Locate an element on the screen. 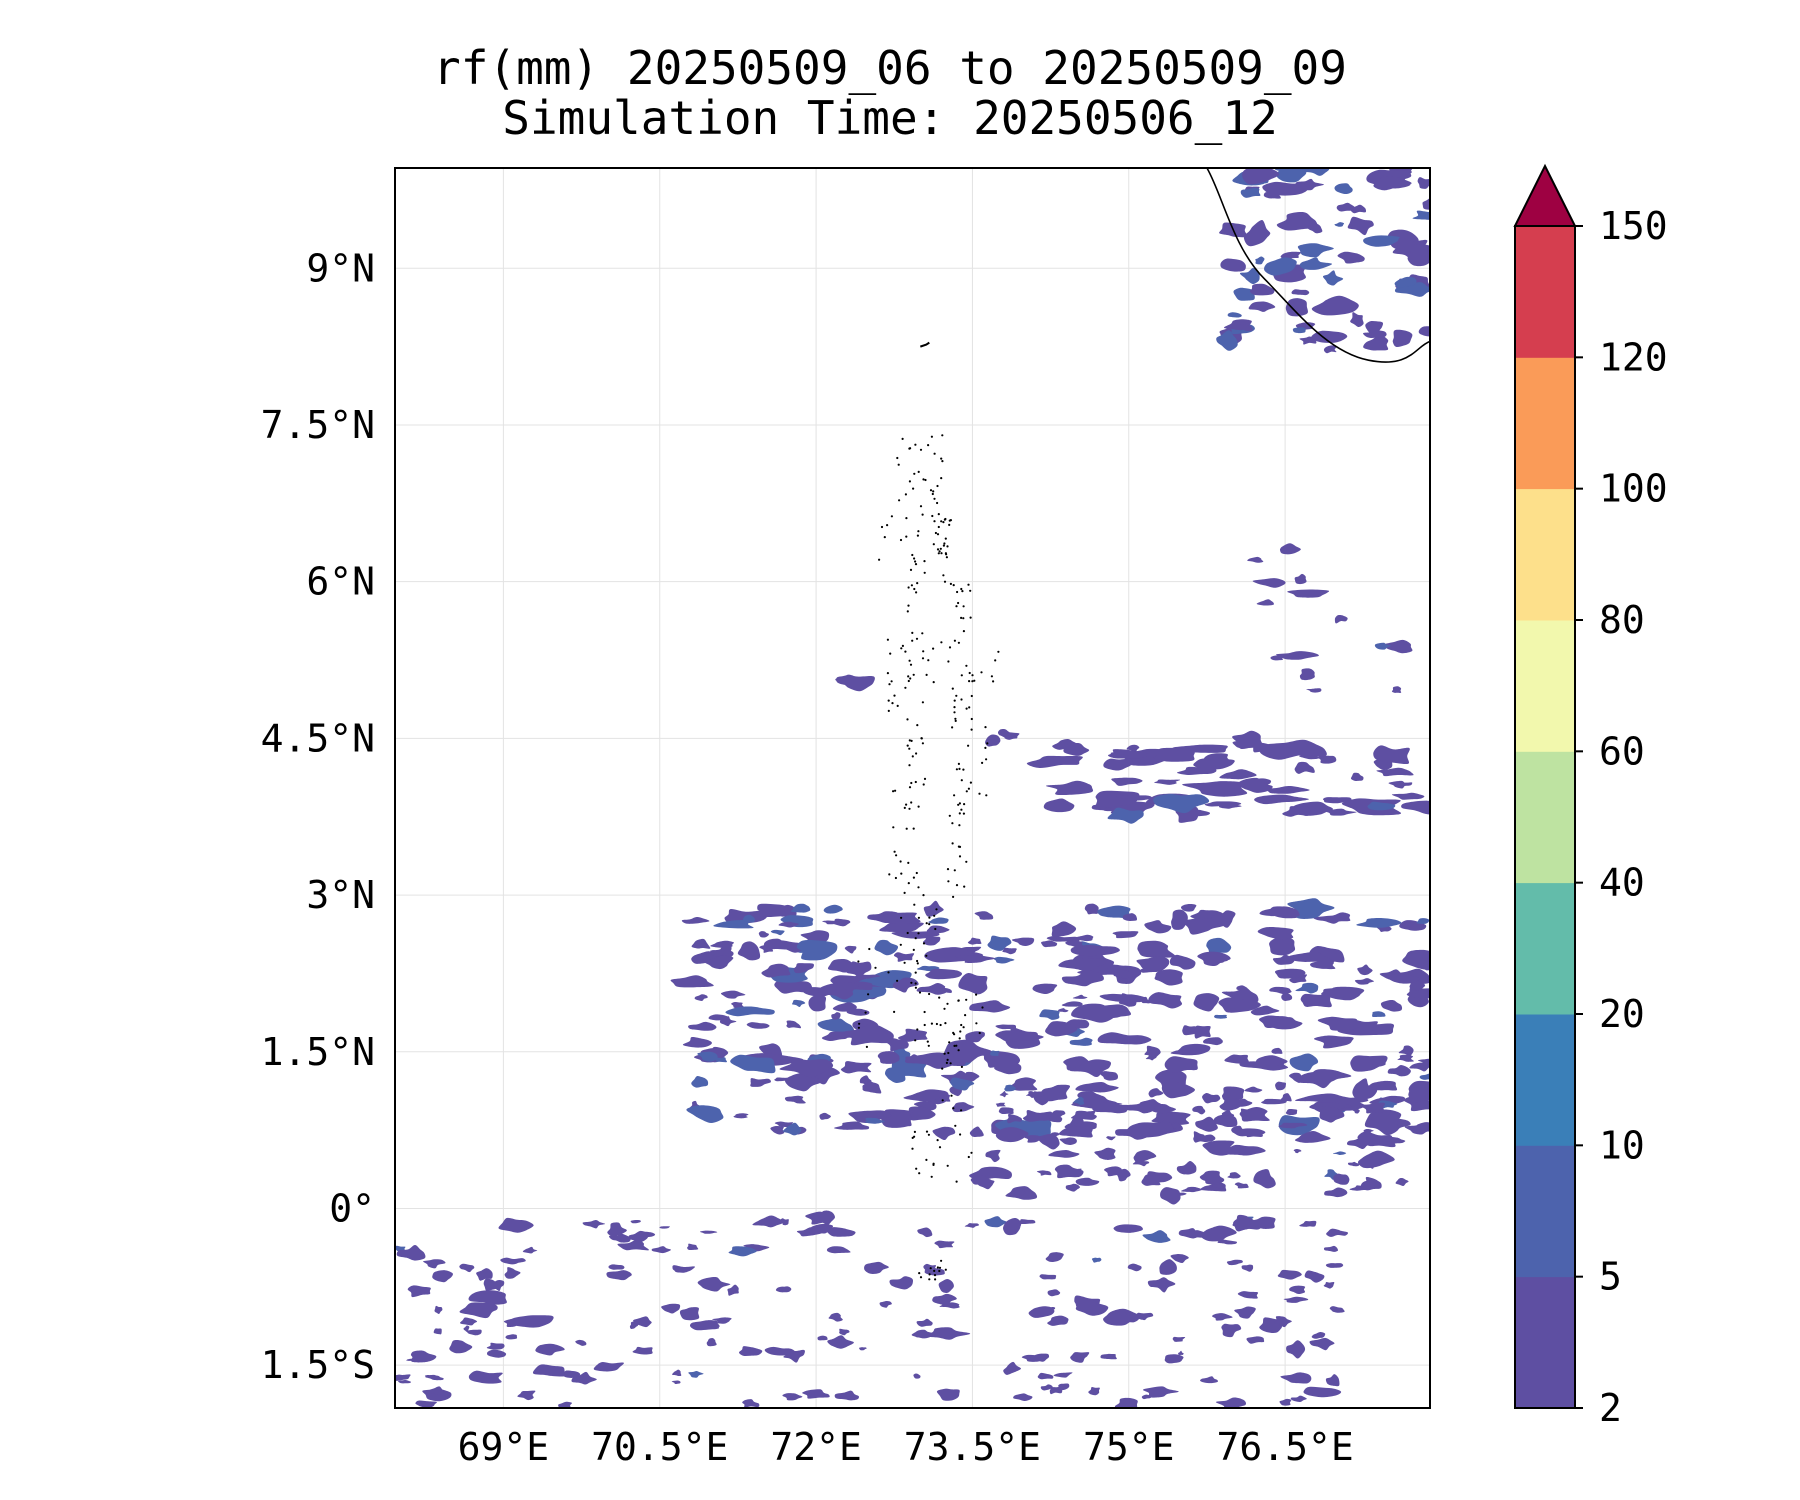 This screenshot has width=1800, height=1500. lon-tick-label: 72°E is located at coordinates (816, 1447).